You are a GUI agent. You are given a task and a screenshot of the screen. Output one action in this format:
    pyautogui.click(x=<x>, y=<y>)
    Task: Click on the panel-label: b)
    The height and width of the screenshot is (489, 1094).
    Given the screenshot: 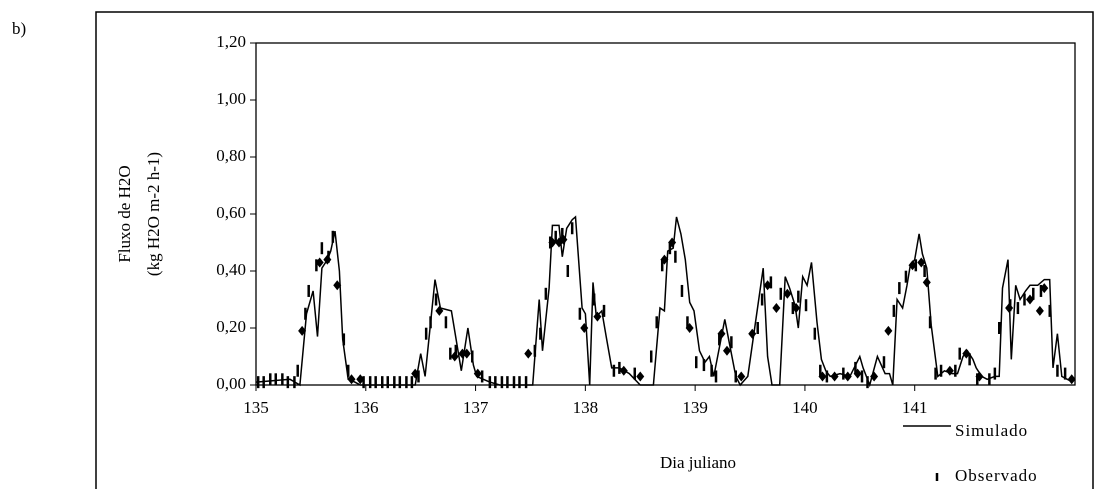 What is the action you would take?
    pyautogui.click(x=19, y=28)
    